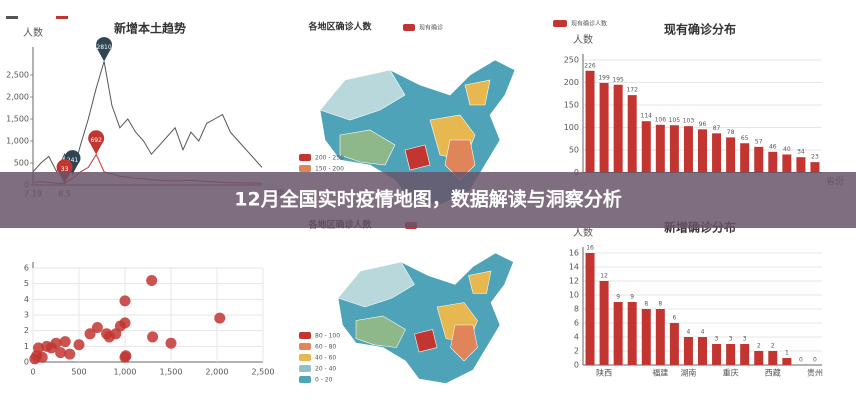 The height and width of the screenshot is (400, 856). Describe the element at coordinates (17, 75) in the screenshot. I see `y-tick-label: 2,500` at that location.